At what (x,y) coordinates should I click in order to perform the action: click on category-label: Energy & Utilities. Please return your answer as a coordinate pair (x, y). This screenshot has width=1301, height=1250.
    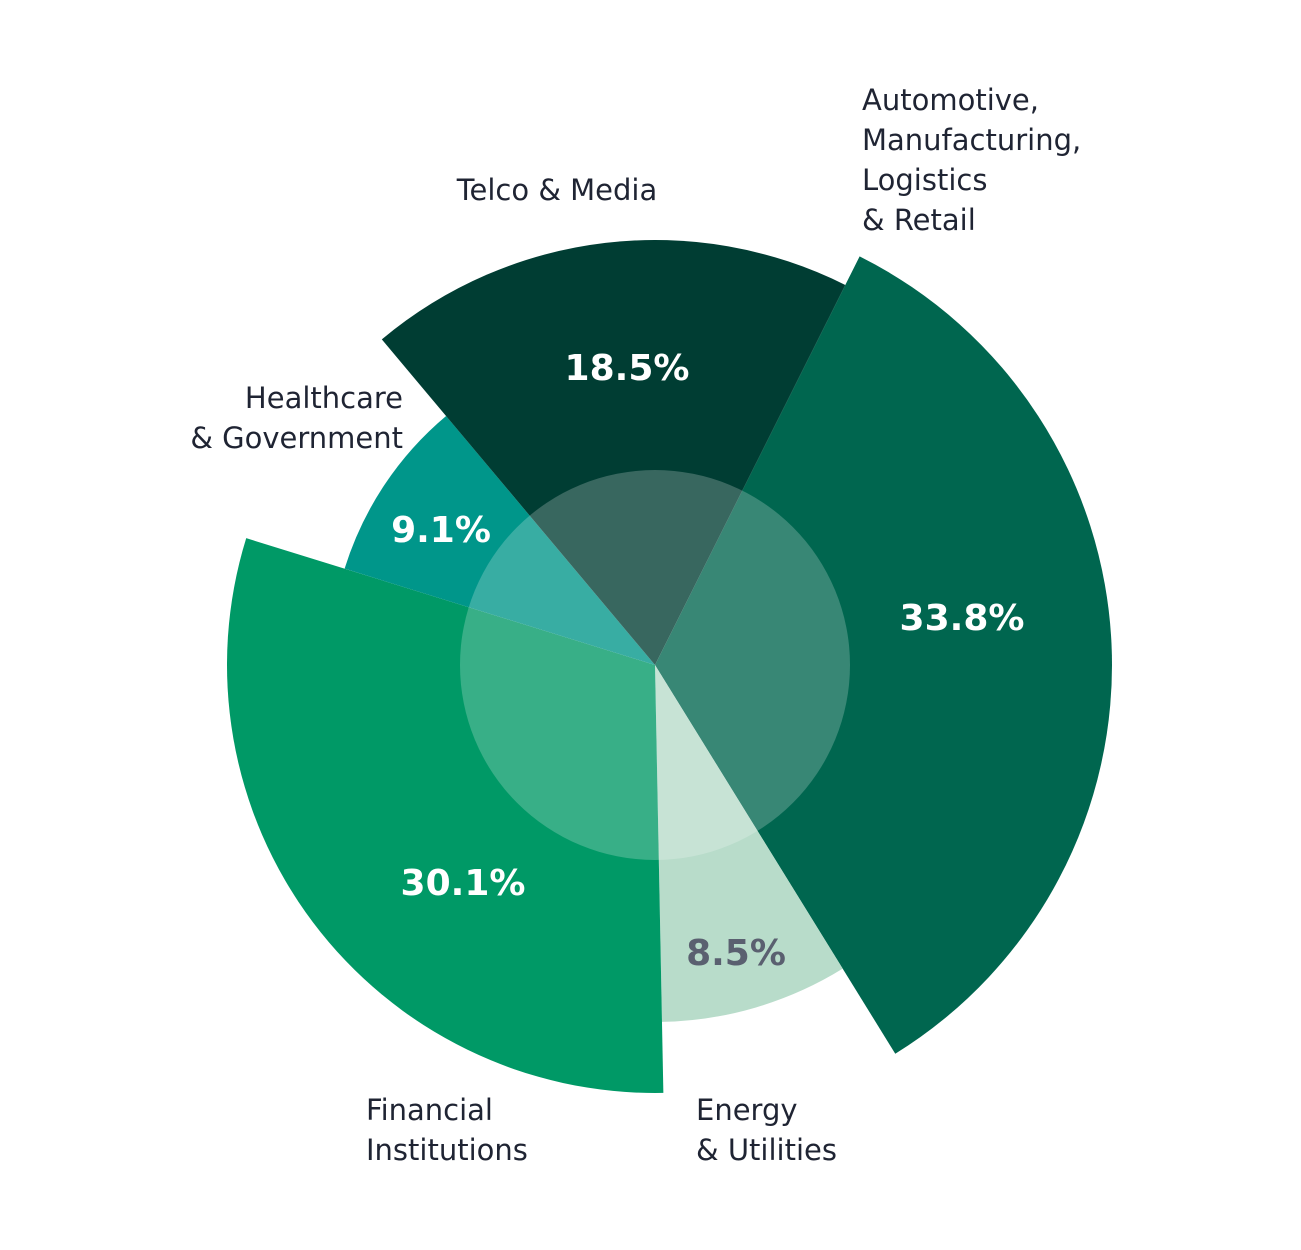
    Looking at the image, I should click on (766, 1130).